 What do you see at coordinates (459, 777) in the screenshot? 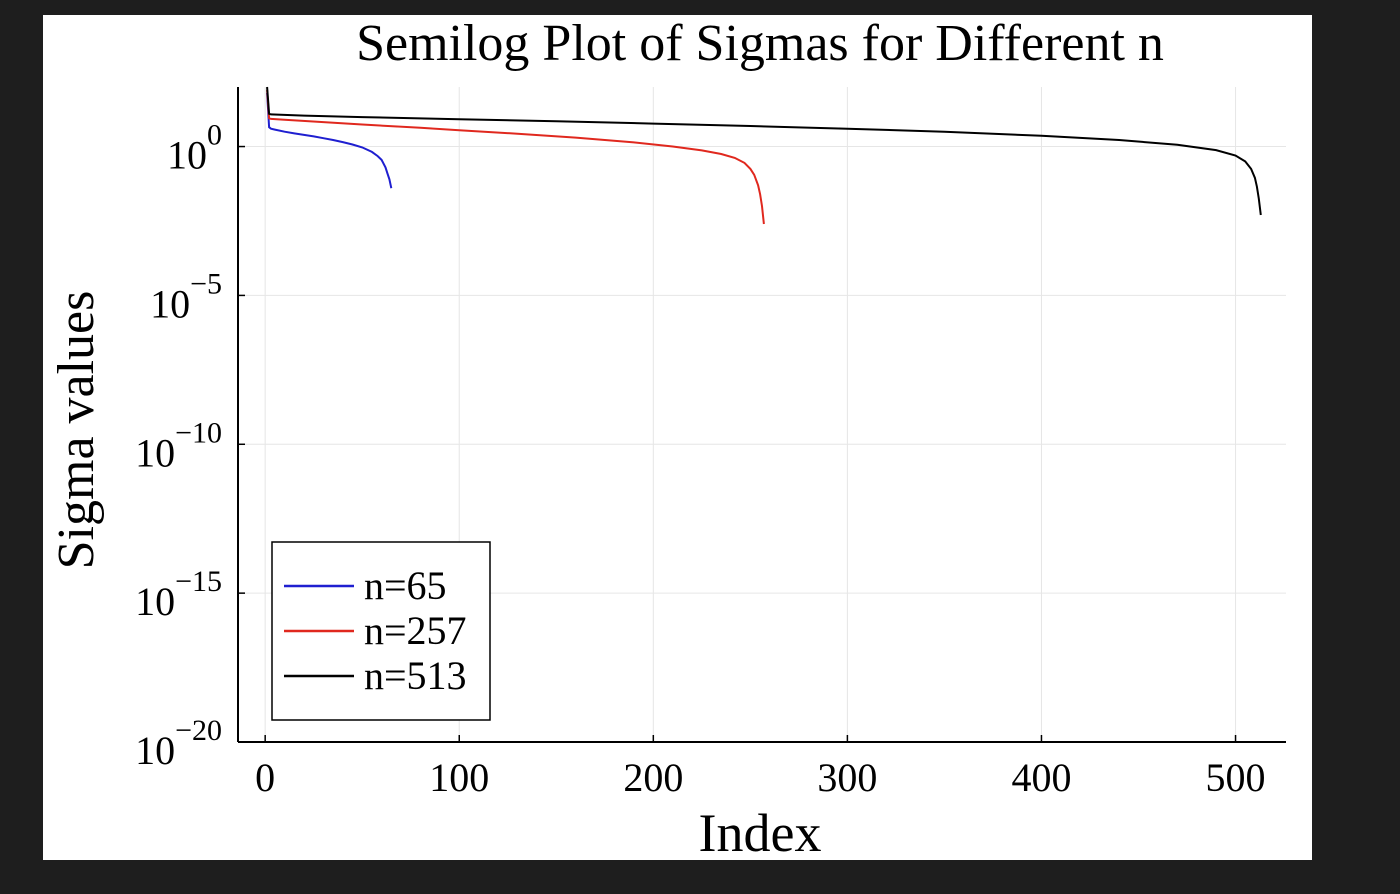
I see `x-tick-label: 100` at bounding box center [459, 777].